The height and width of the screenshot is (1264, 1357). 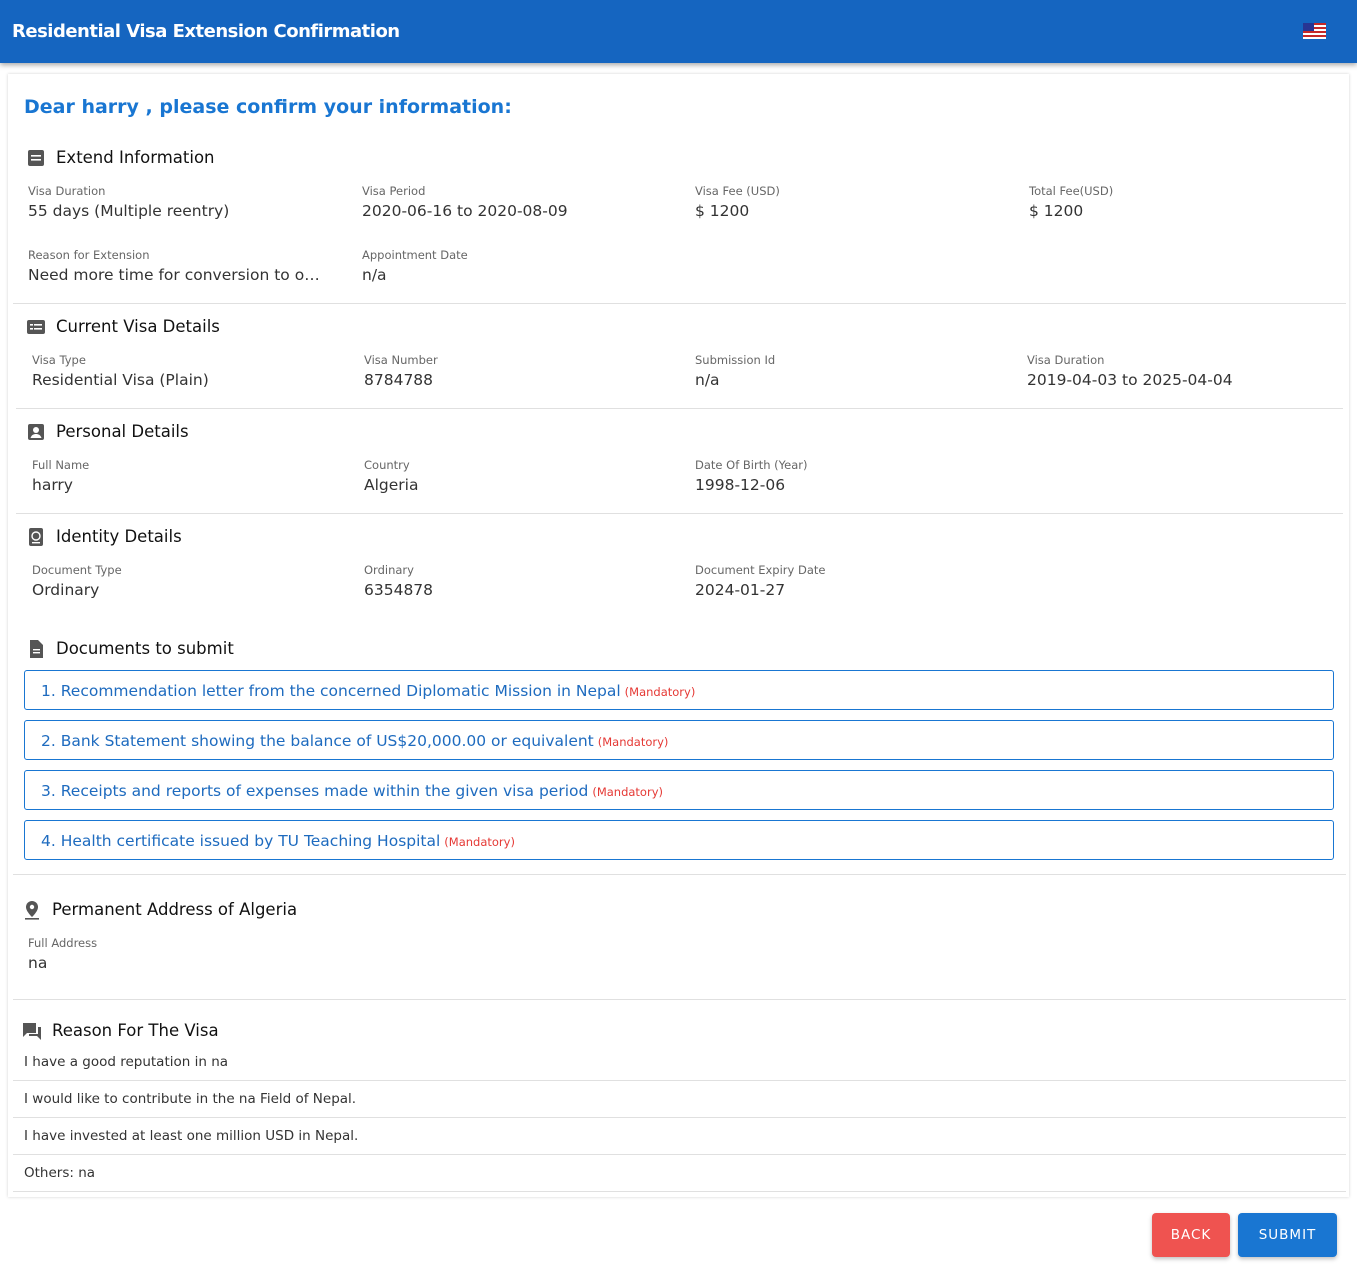 What do you see at coordinates (387, 465) in the screenshot?
I see `field-label: Country` at bounding box center [387, 465].